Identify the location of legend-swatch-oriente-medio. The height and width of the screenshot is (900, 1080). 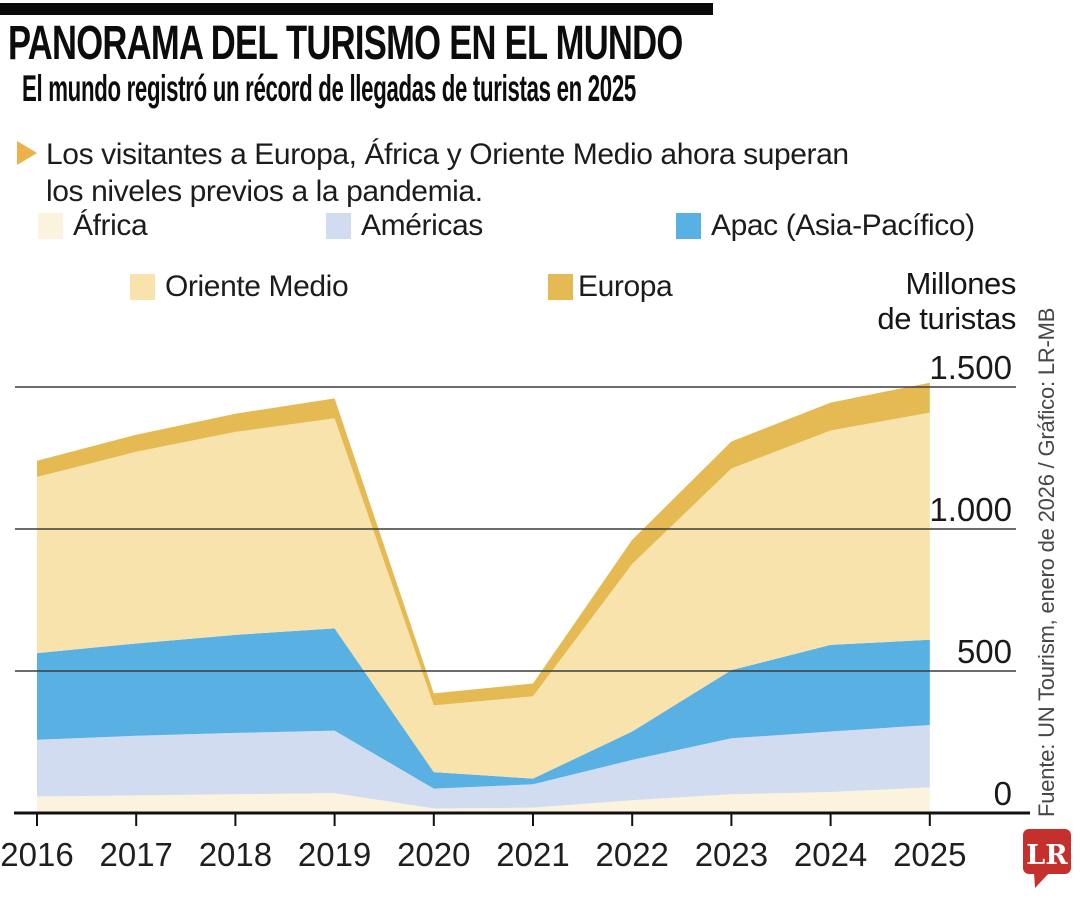
(142, 287).